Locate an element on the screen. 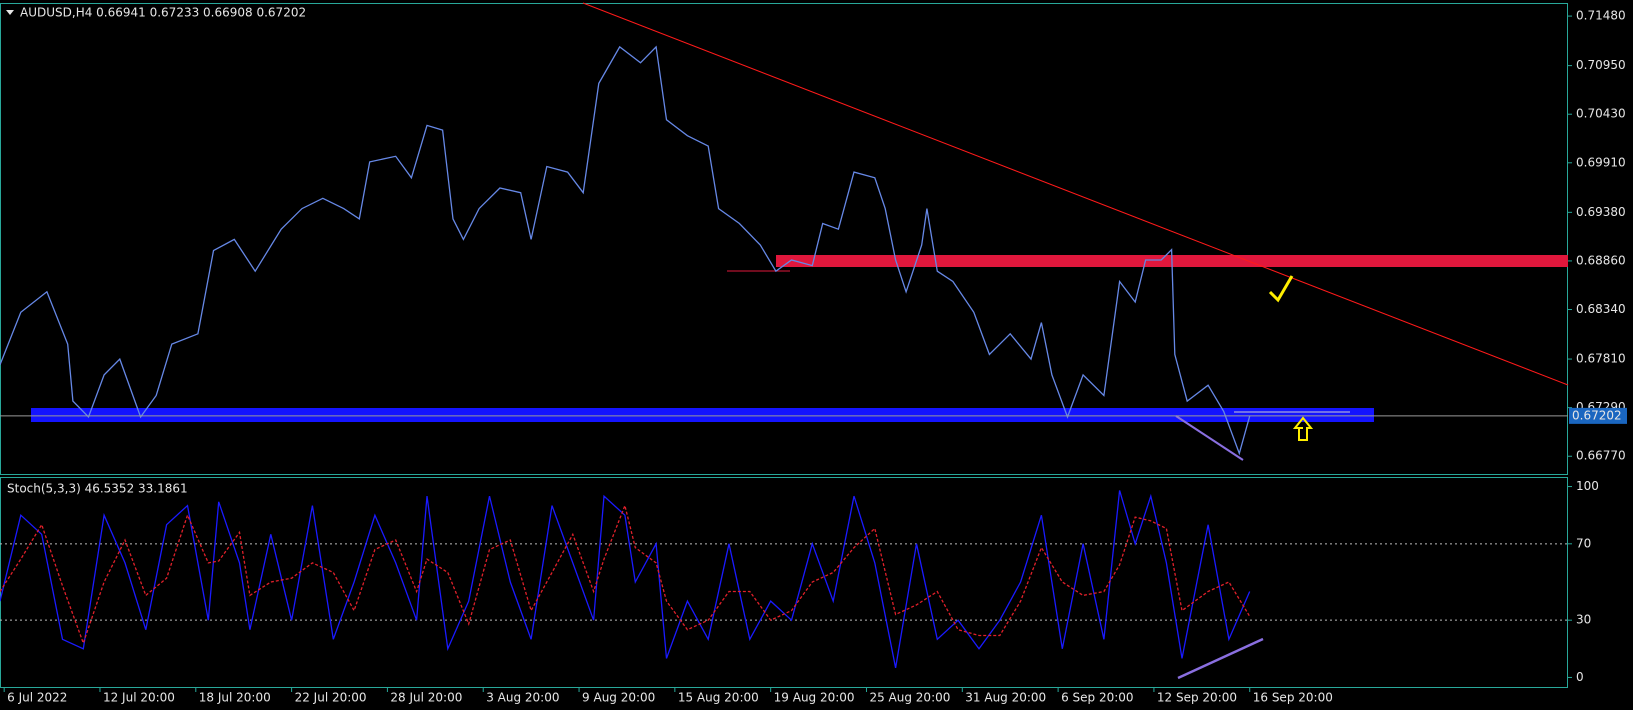  x-tick-label: 28 Jul 20:00 is located at coordinates (426, 698).